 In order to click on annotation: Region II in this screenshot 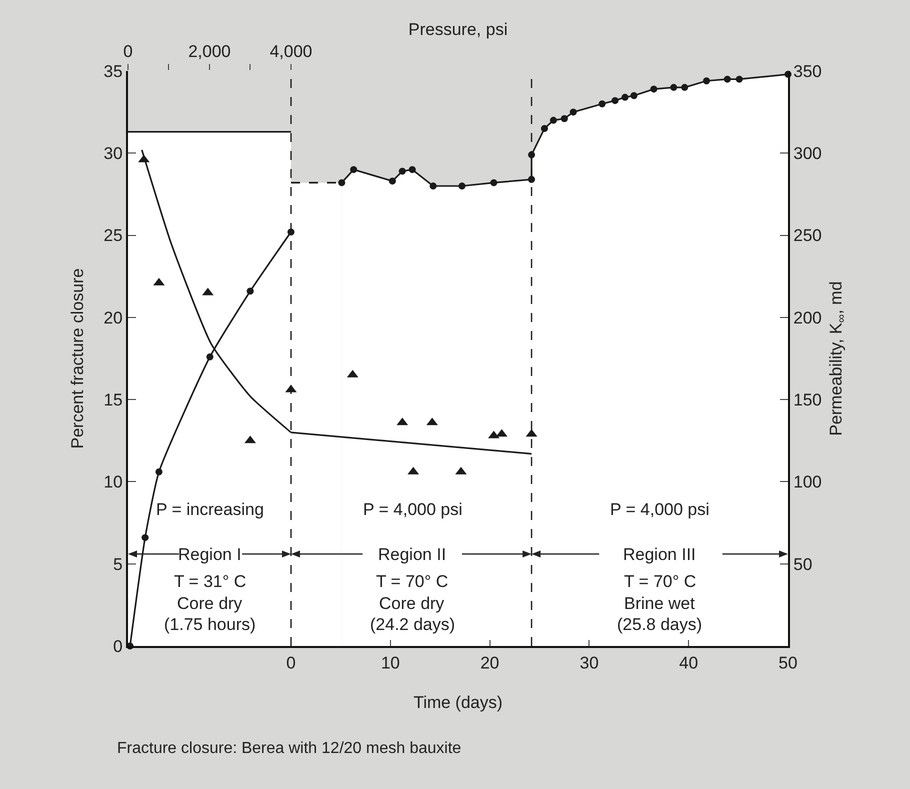, I will do `click(412, 554)`.